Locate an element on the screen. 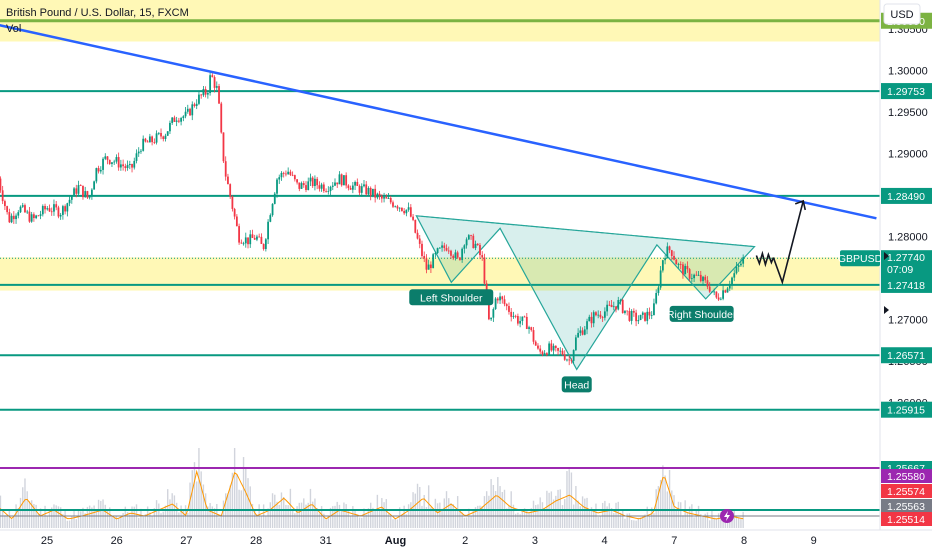  currency-button is located at coordinates (902, 14).